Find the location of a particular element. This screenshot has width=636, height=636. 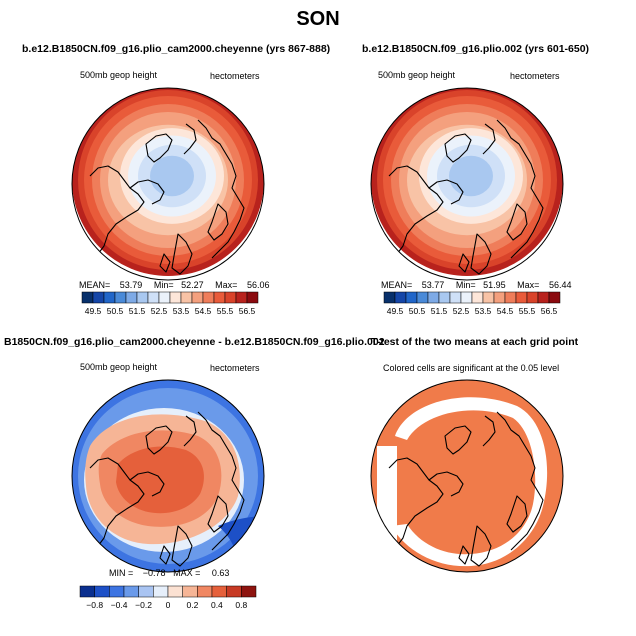

panel2-colorbar-tick-label: 51.5 is located at coordinates (439, 311).